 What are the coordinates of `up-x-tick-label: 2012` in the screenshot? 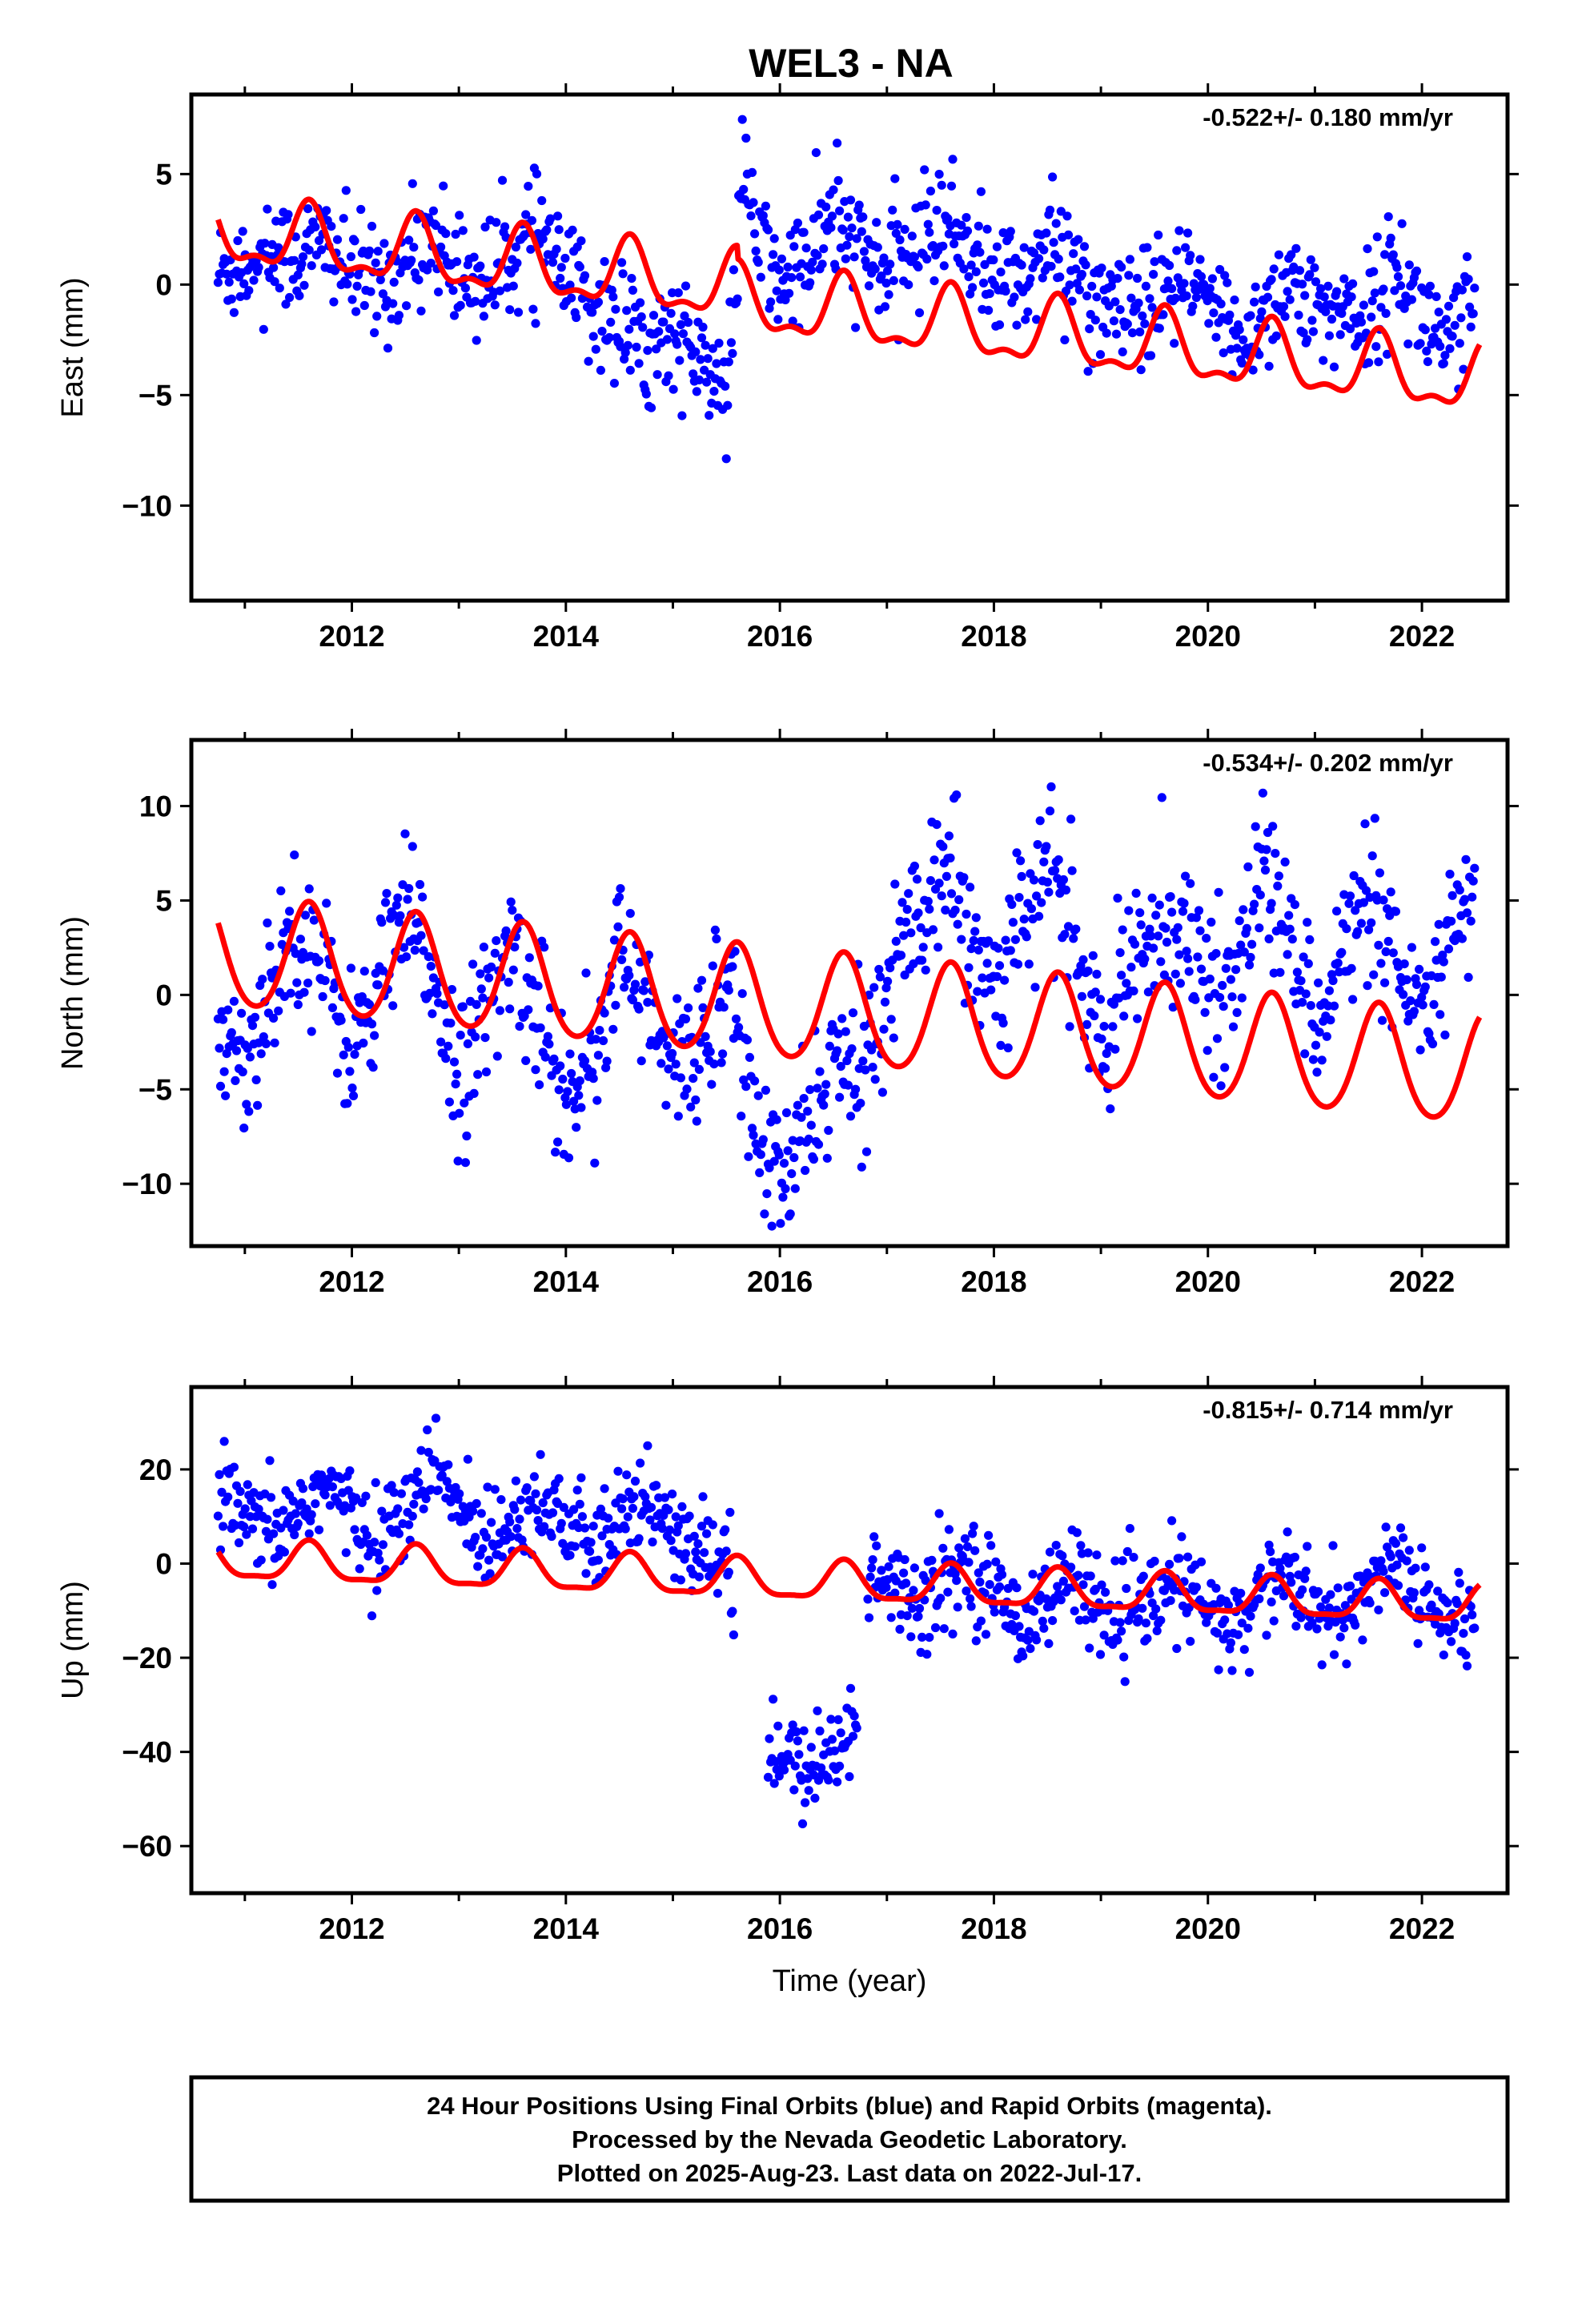 It's located at (351, 1929).